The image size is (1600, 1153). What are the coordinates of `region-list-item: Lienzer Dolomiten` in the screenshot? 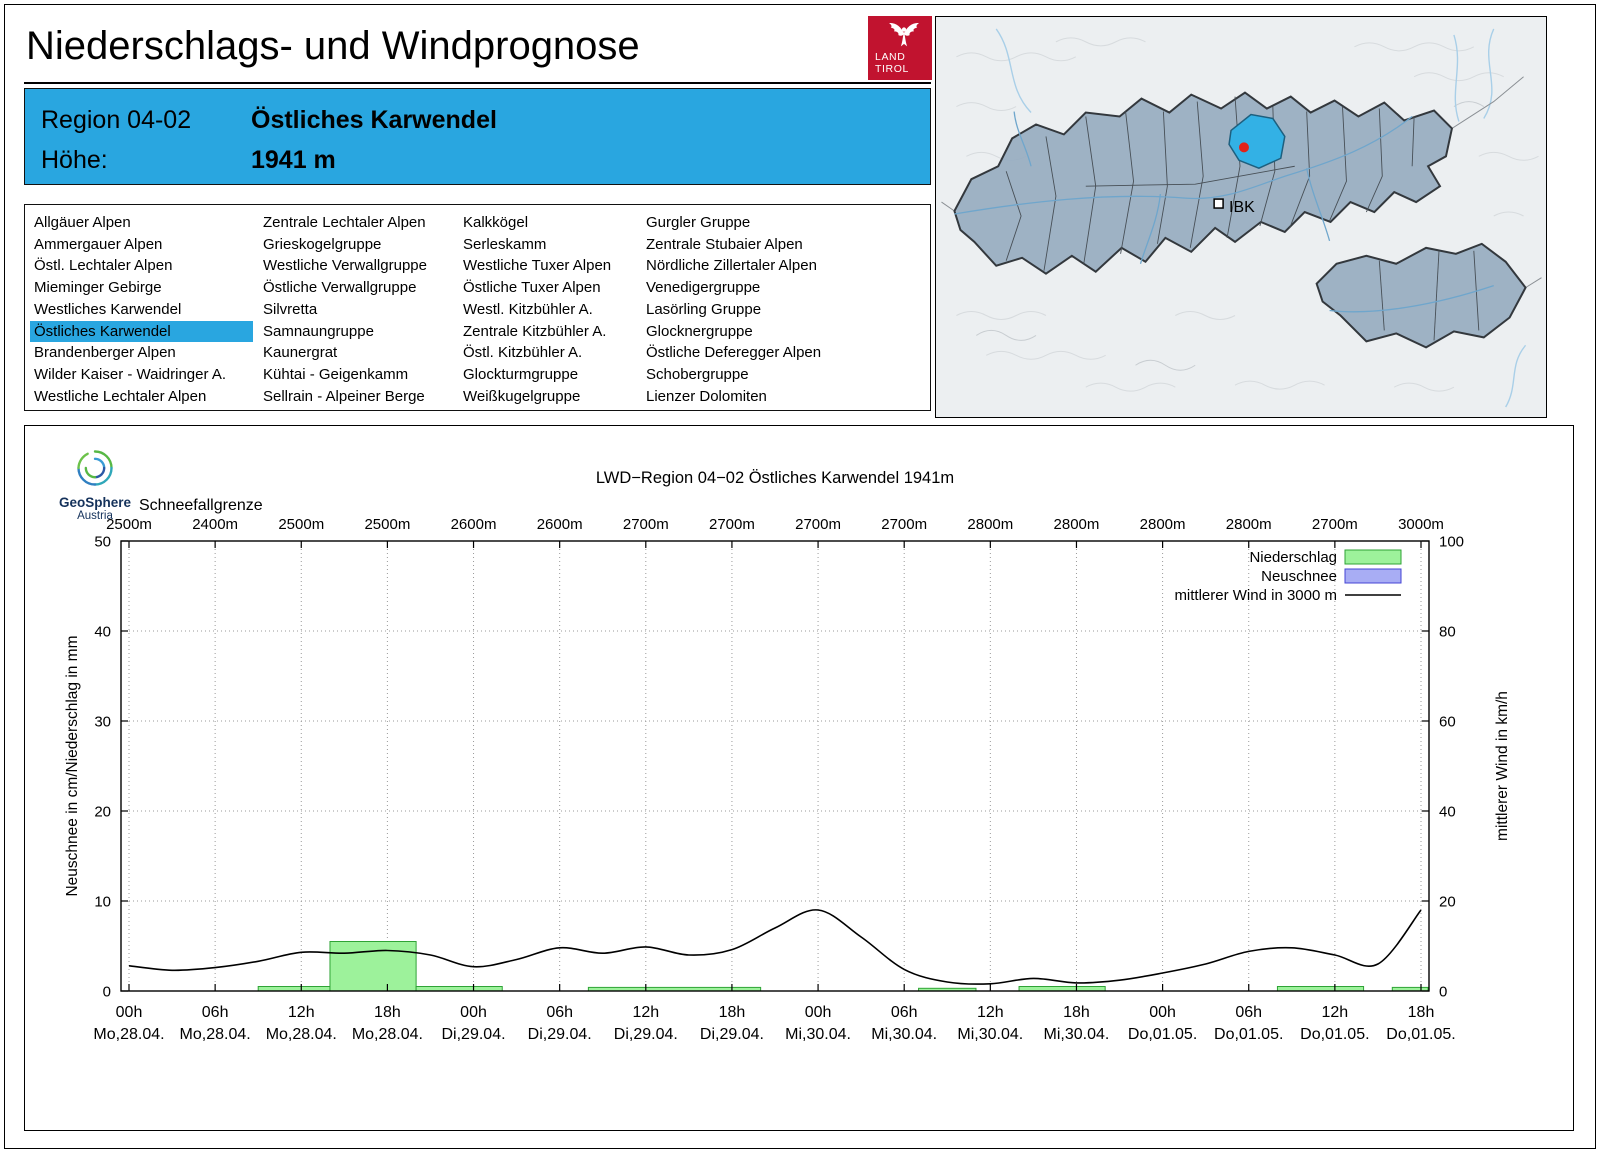 It's located at (706, 396).